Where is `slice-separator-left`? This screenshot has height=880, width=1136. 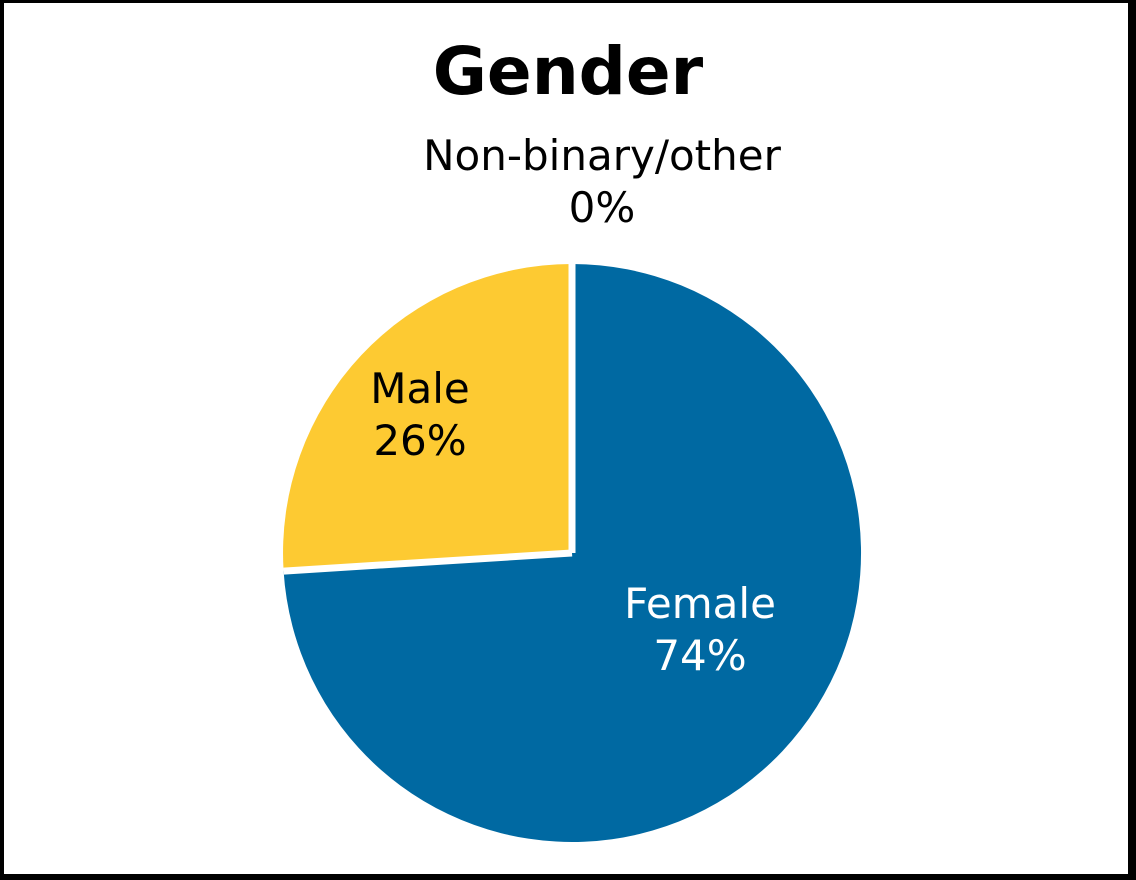 slice-separator-left is located at coordinates (428, 562).